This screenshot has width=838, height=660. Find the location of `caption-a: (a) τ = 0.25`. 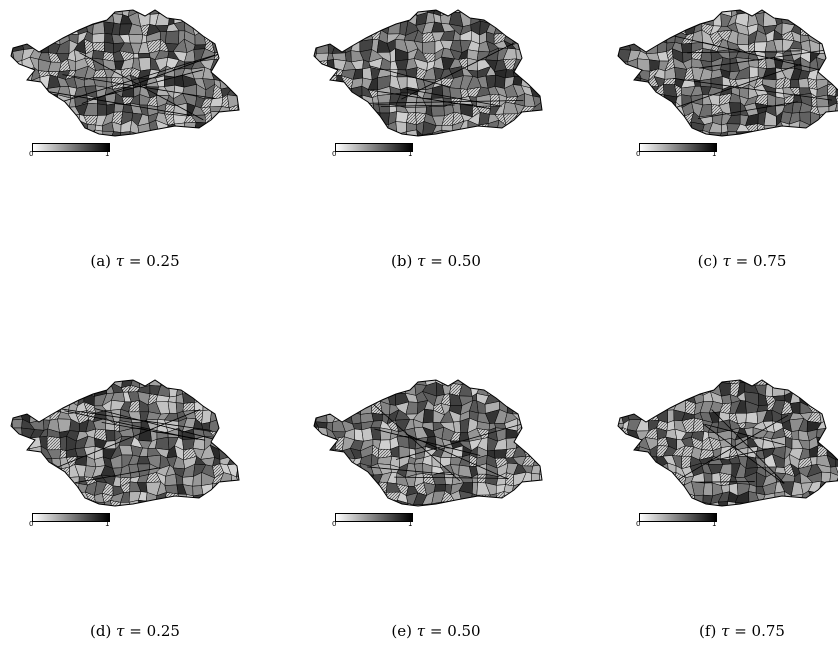

caption-a: (a) τ = 0.25 is located at coordinates (135, 261).